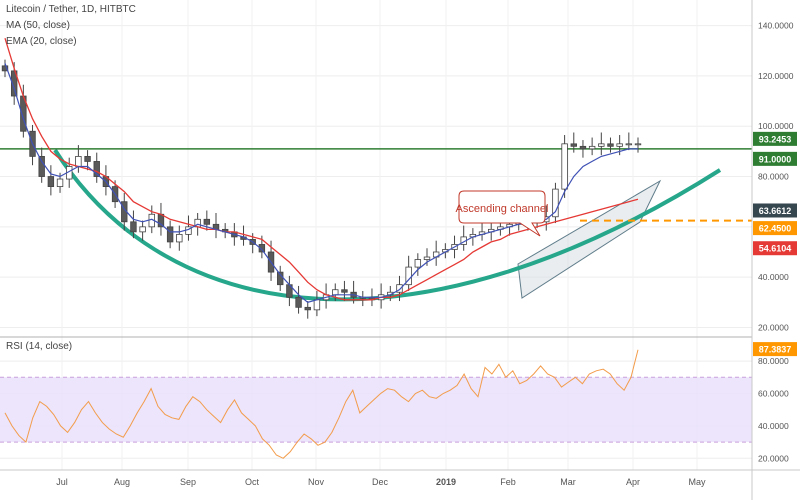 The image size is (800, 500). I want to click on time-axis: Jul Aug Sep Oct Nov Dec 2019 Feb Mar Apr May, so click(381, 482).